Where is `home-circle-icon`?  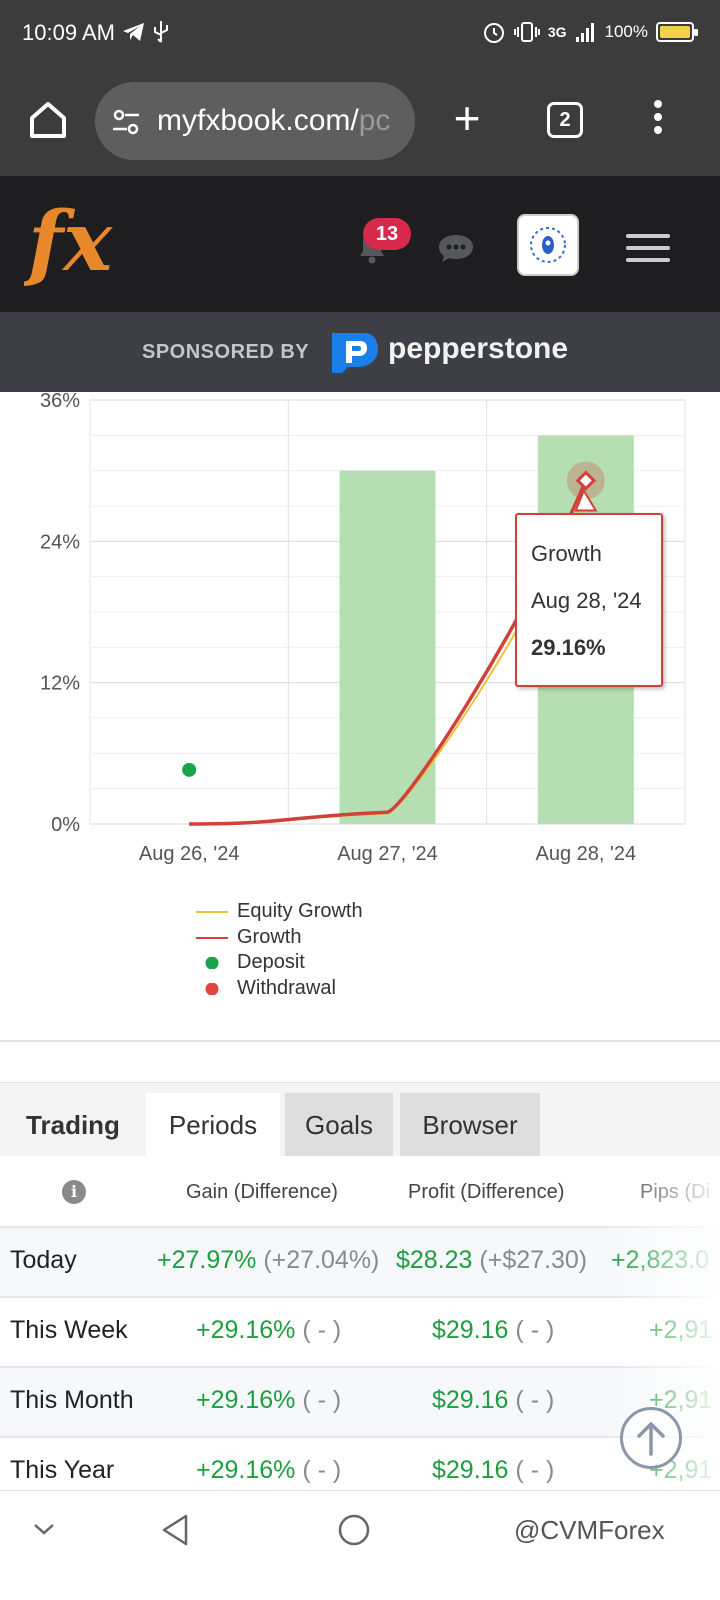 home-circle-icon is located at coordinates (354, 1530).